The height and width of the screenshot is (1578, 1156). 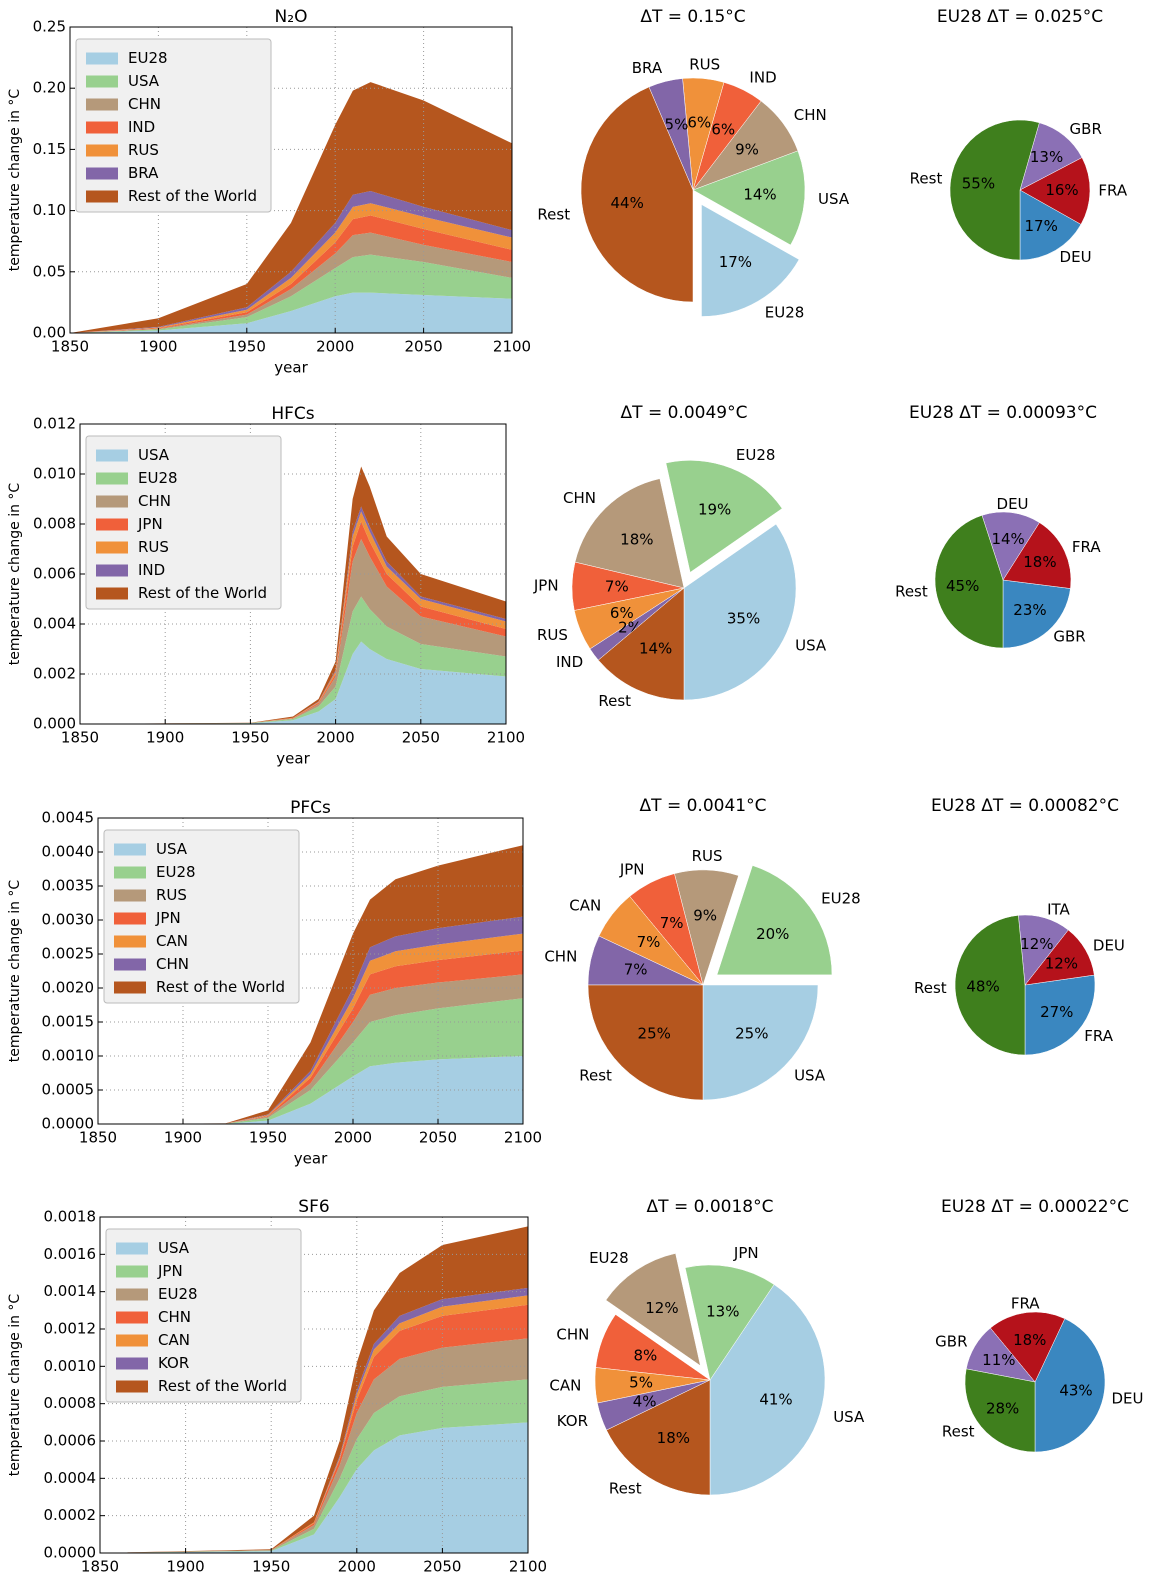 What do you see at coordinates (810, 1076) in the screenshot?
I see `slice-label: USA` at bounding box center [810, 1076].